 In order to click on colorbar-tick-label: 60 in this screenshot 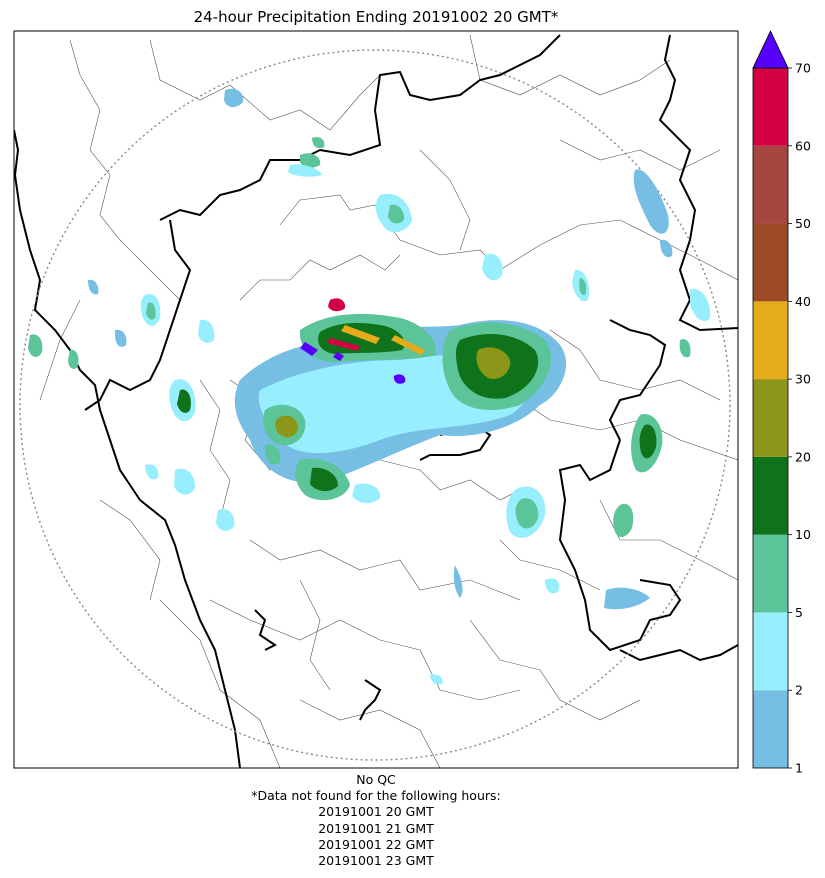, I will do `click(803, 145)`.